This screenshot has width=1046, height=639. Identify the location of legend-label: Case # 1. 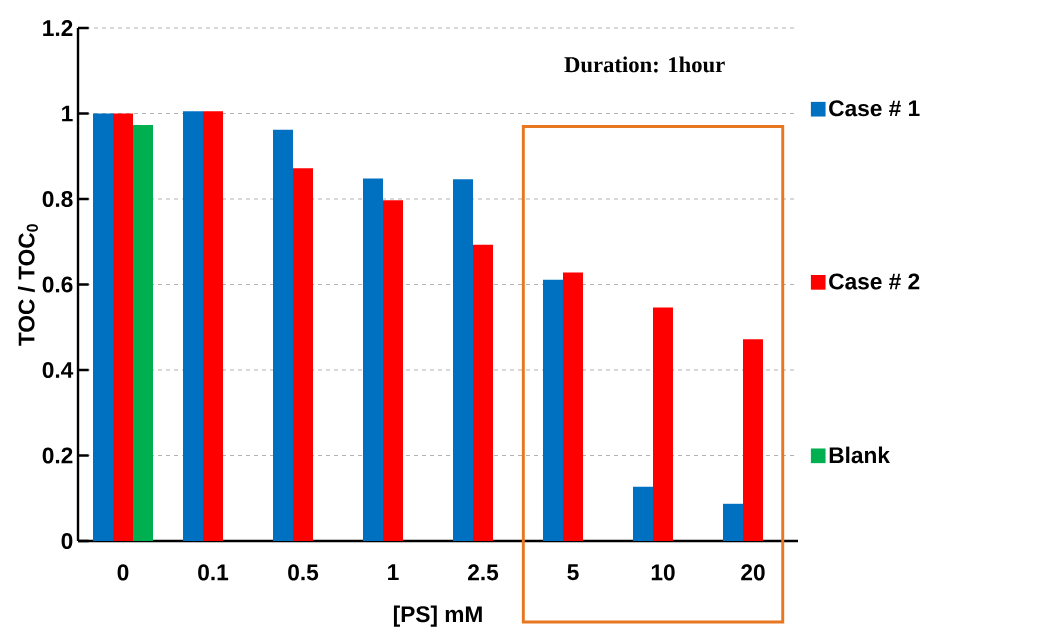
(874, 108).